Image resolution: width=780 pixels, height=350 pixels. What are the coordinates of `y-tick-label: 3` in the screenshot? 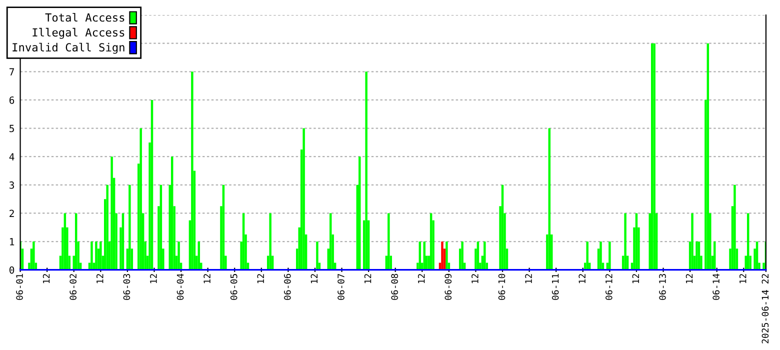 It's located at (12, 185).